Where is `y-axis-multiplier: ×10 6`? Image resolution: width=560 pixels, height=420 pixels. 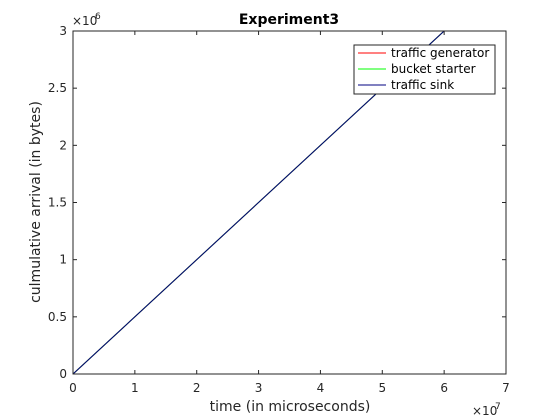 y-axis-multiplier: ×10 6 is located at coordinates (86, 20).